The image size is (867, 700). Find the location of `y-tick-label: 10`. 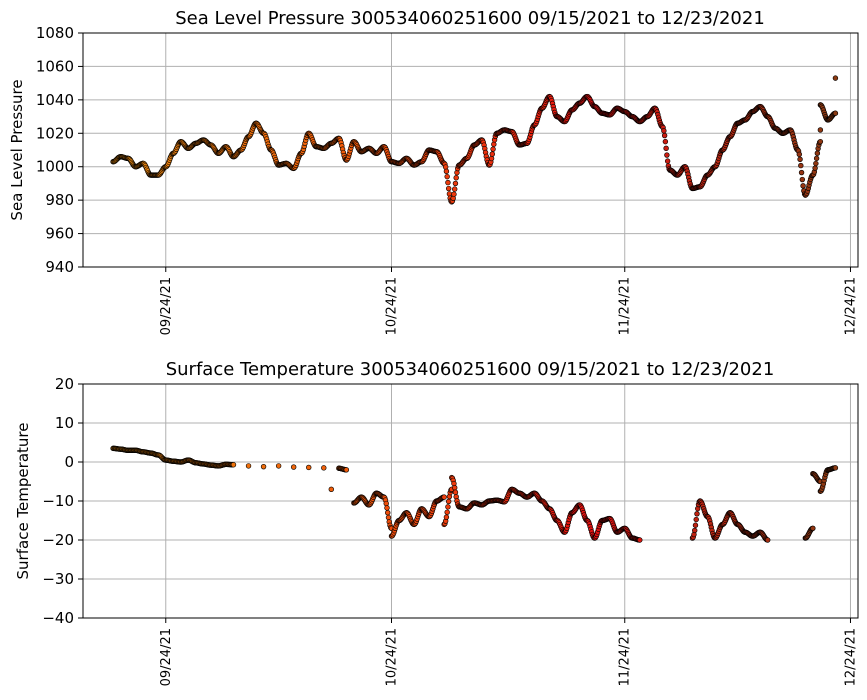

y-tick-label: 10 is located at coordinates (64, 423).